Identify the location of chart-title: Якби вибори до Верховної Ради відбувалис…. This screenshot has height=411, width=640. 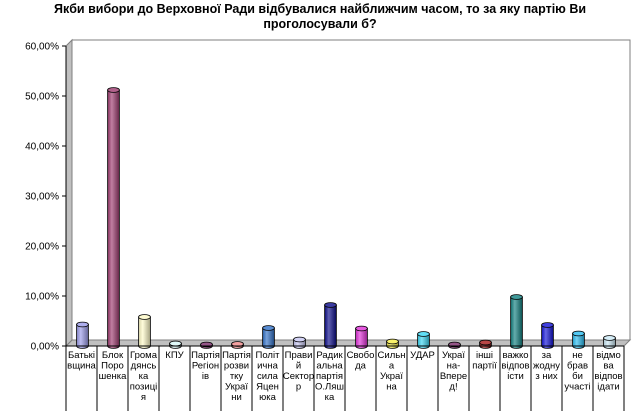
(320, 17).